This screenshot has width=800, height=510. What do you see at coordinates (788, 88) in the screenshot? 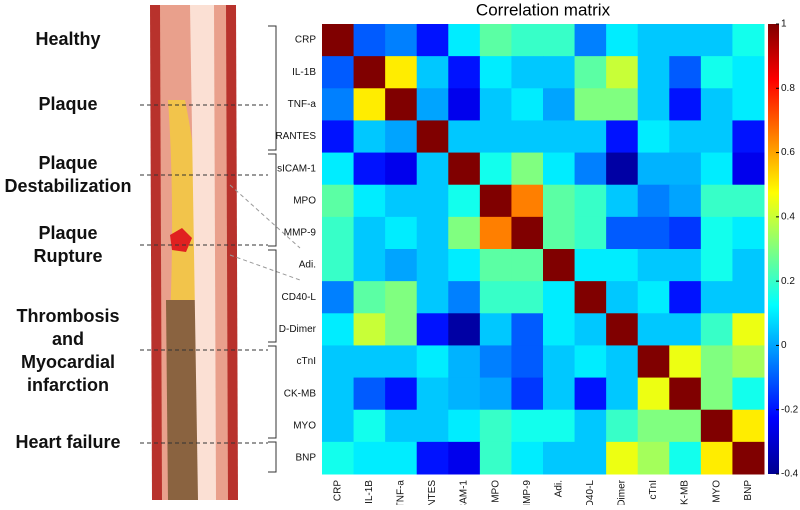
I see `colorbar-tick-label: 0.8` at bounding box center [788, 88].